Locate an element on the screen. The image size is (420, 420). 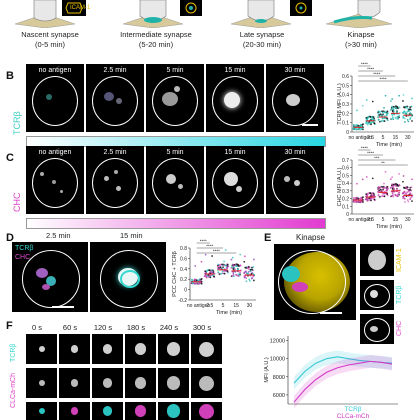
stage-nascent: Nascent synapse (0-5 min) is located at coordinates (50, 39).